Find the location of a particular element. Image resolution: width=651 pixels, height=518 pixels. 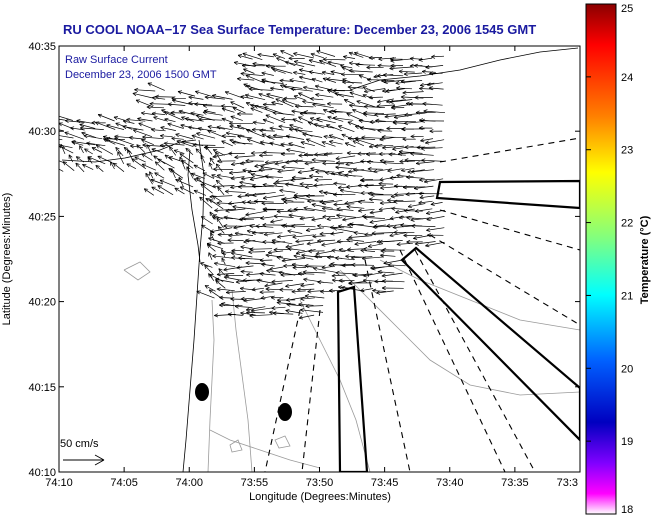

x-tick-label: 73:40 is located at coordinates (450, 483).